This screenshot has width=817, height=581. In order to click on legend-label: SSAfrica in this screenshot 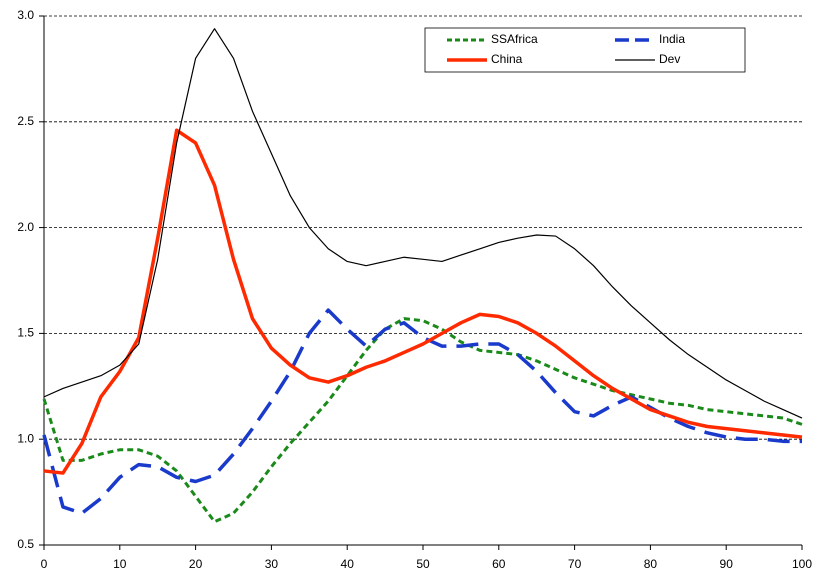, I will do `click(514, 39)`.